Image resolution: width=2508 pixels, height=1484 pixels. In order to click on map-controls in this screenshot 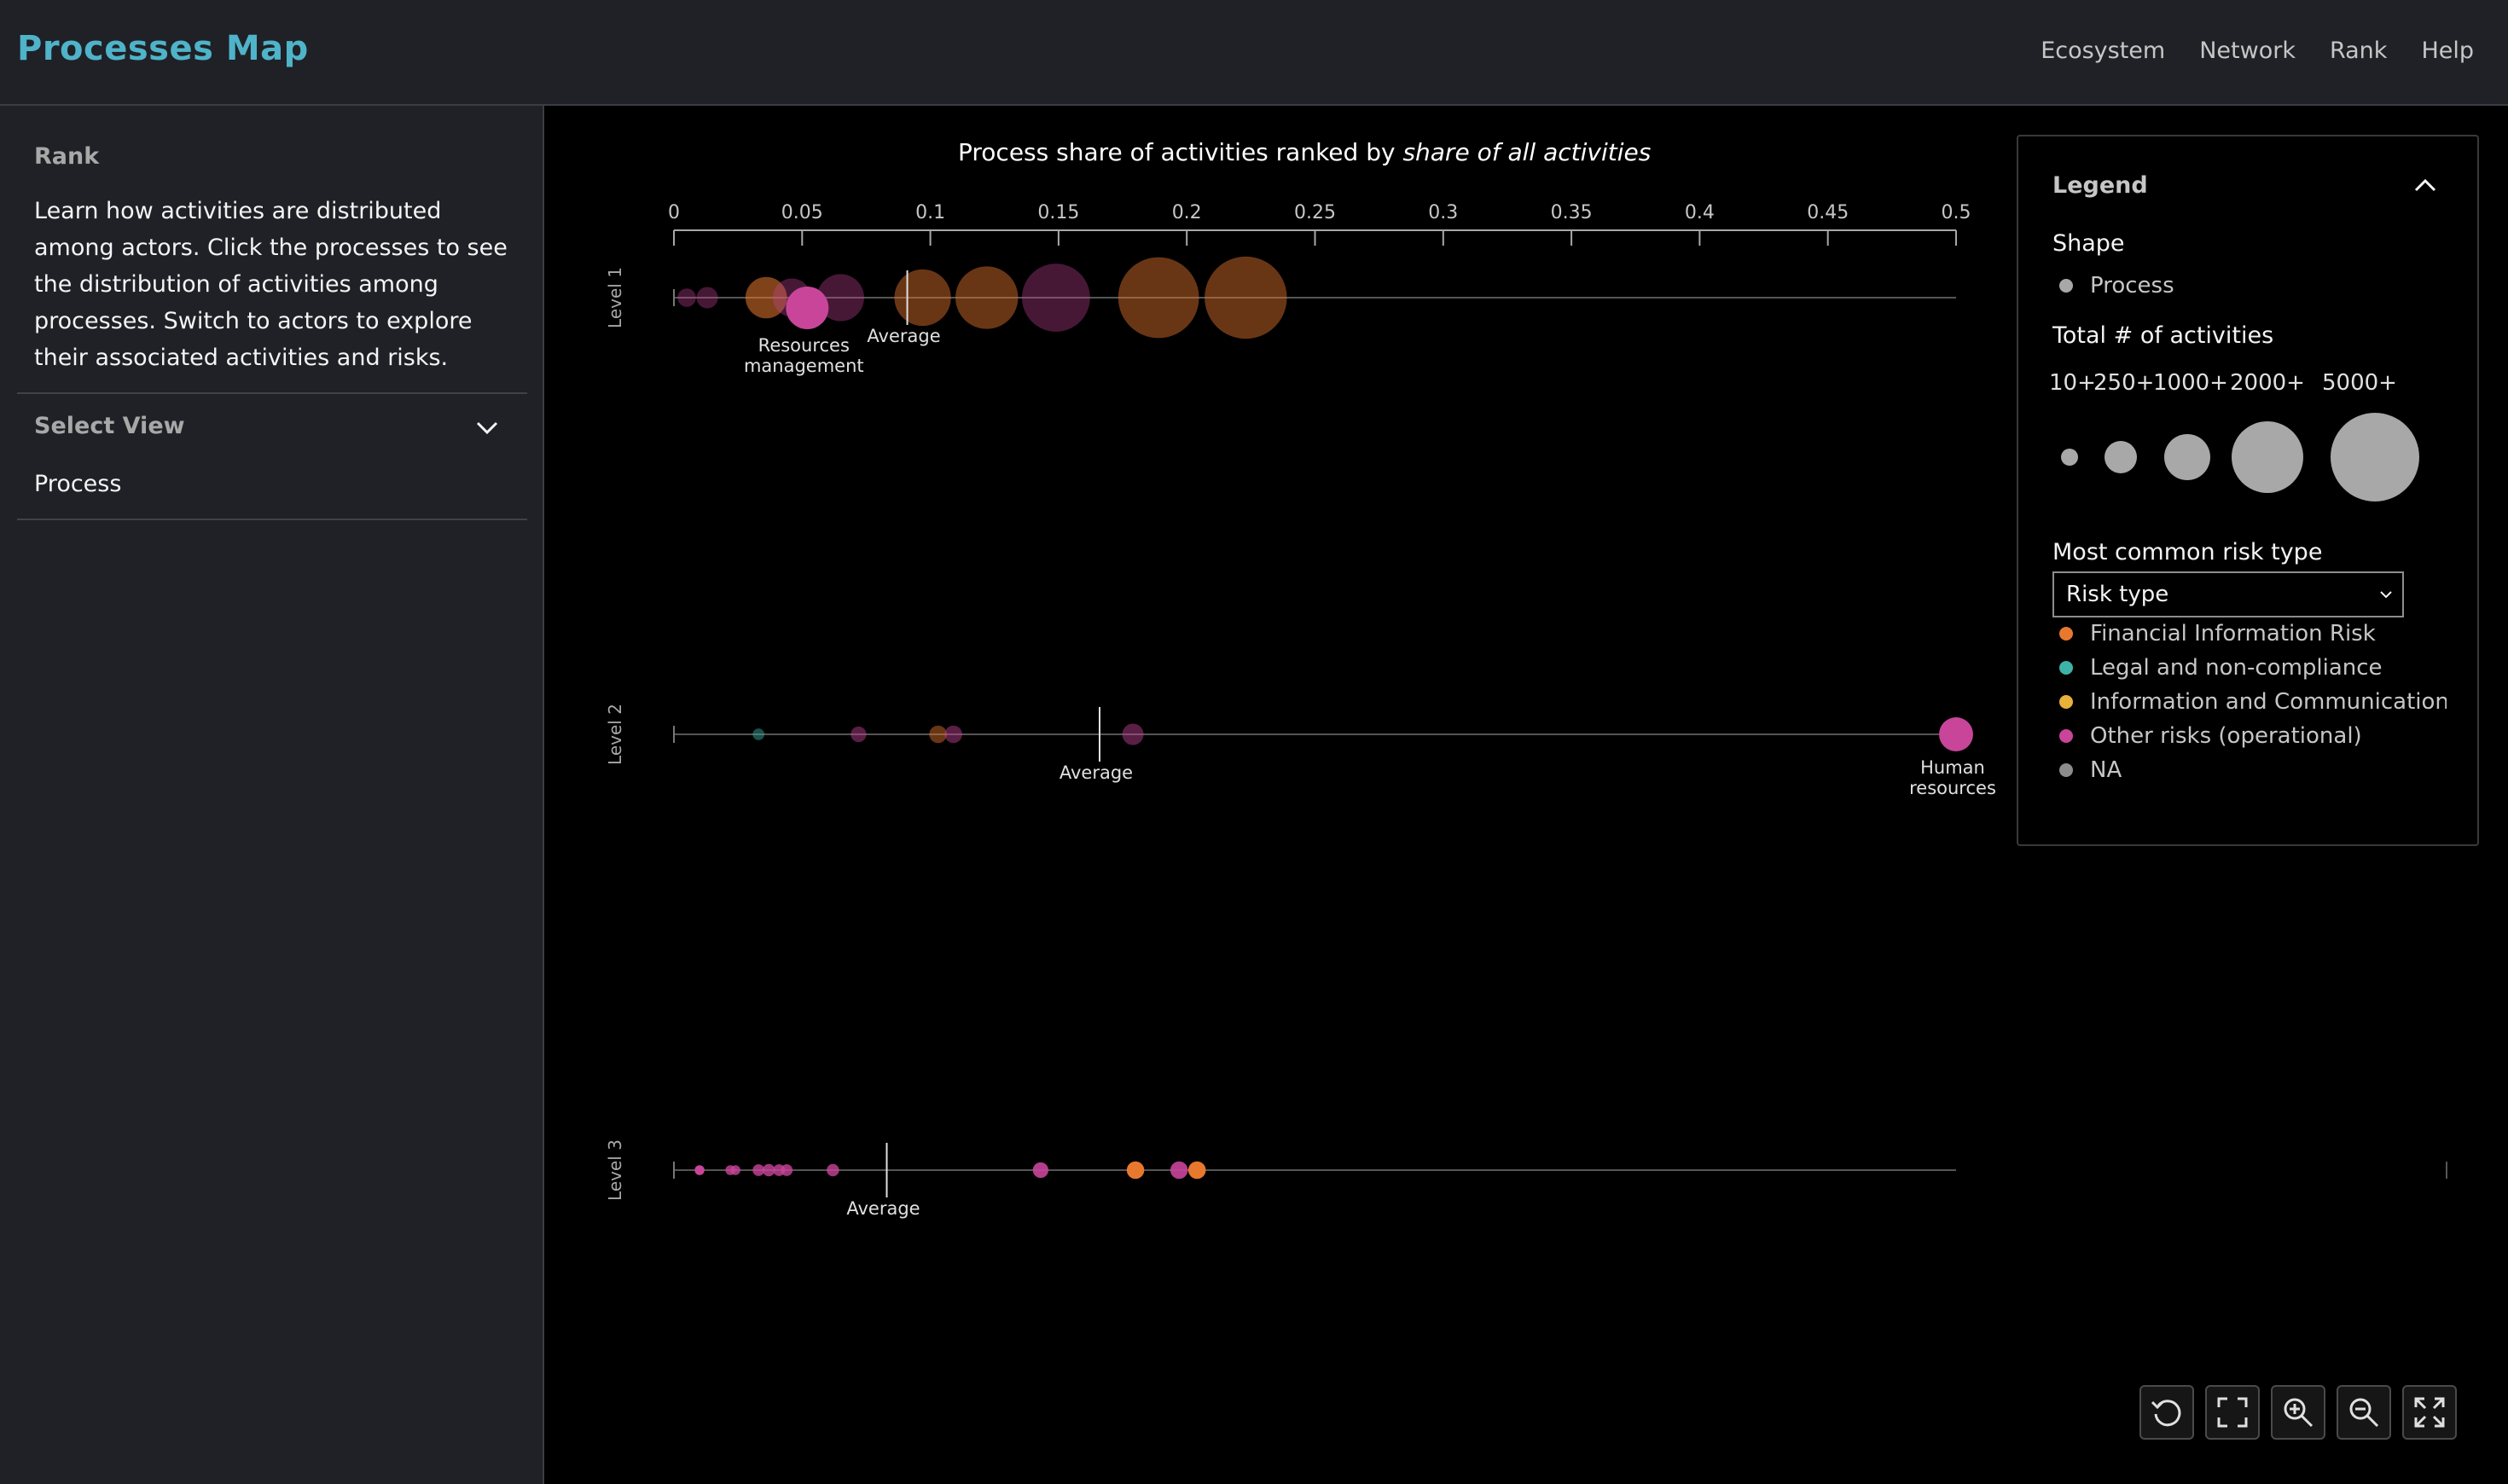, I will do `click(2298, 1412)`.